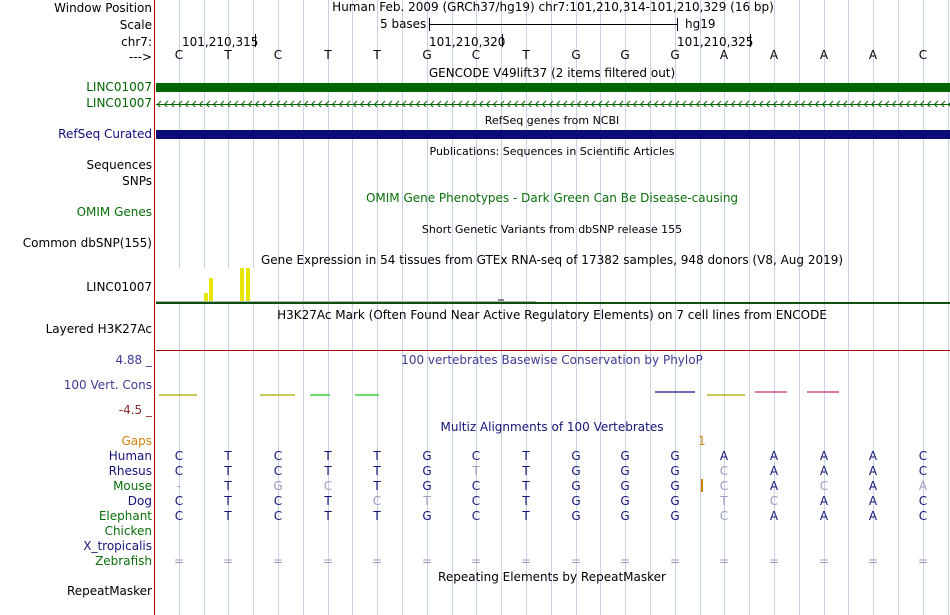 The image size is (950, 615). What do you see at coordinates (923, 55) in the screenshot?
I see `reference-base: C` at bounding box center [923, 55].